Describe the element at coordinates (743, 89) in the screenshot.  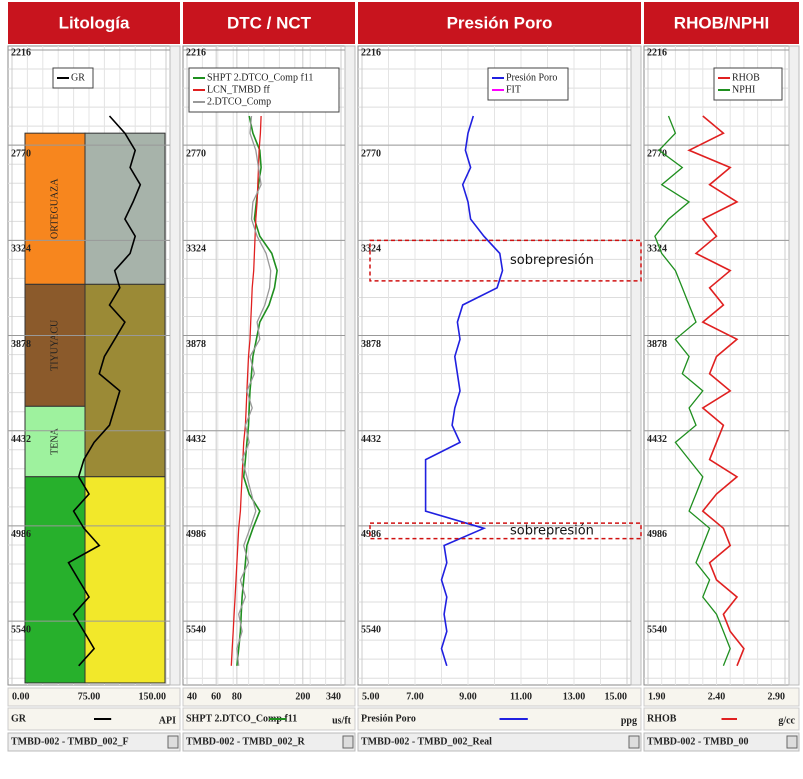
I see `legend-label: NPHI` at that location.